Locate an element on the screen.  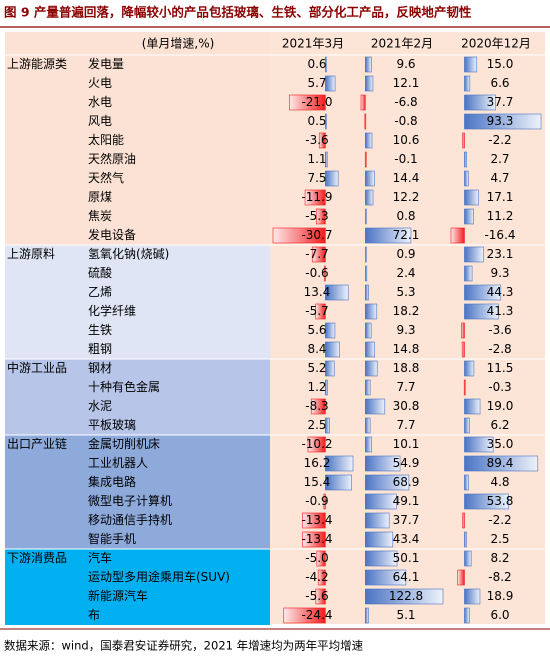
value-label: -5.0 is located at coordinates (316, 558).